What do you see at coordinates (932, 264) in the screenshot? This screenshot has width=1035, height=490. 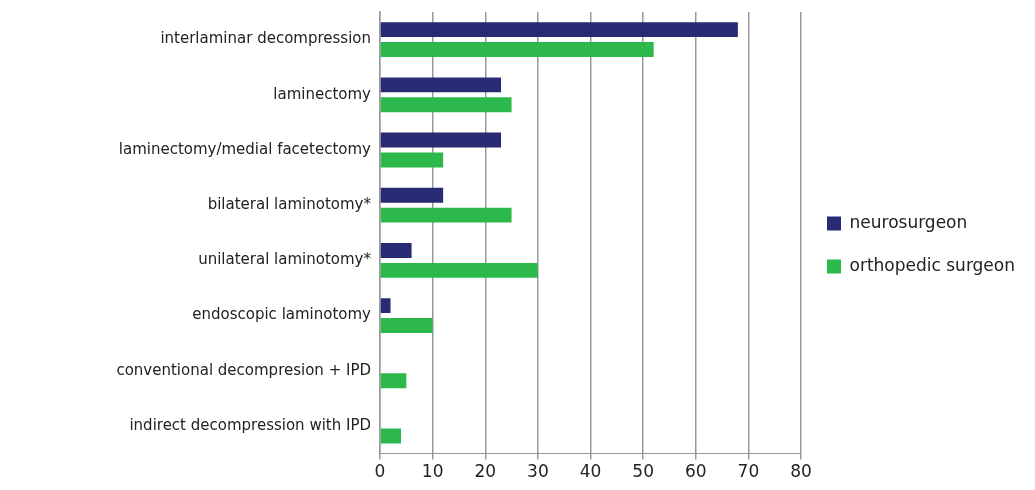 I see `legend-label: orthopedic surgeon` at bounding box center [932, 264].